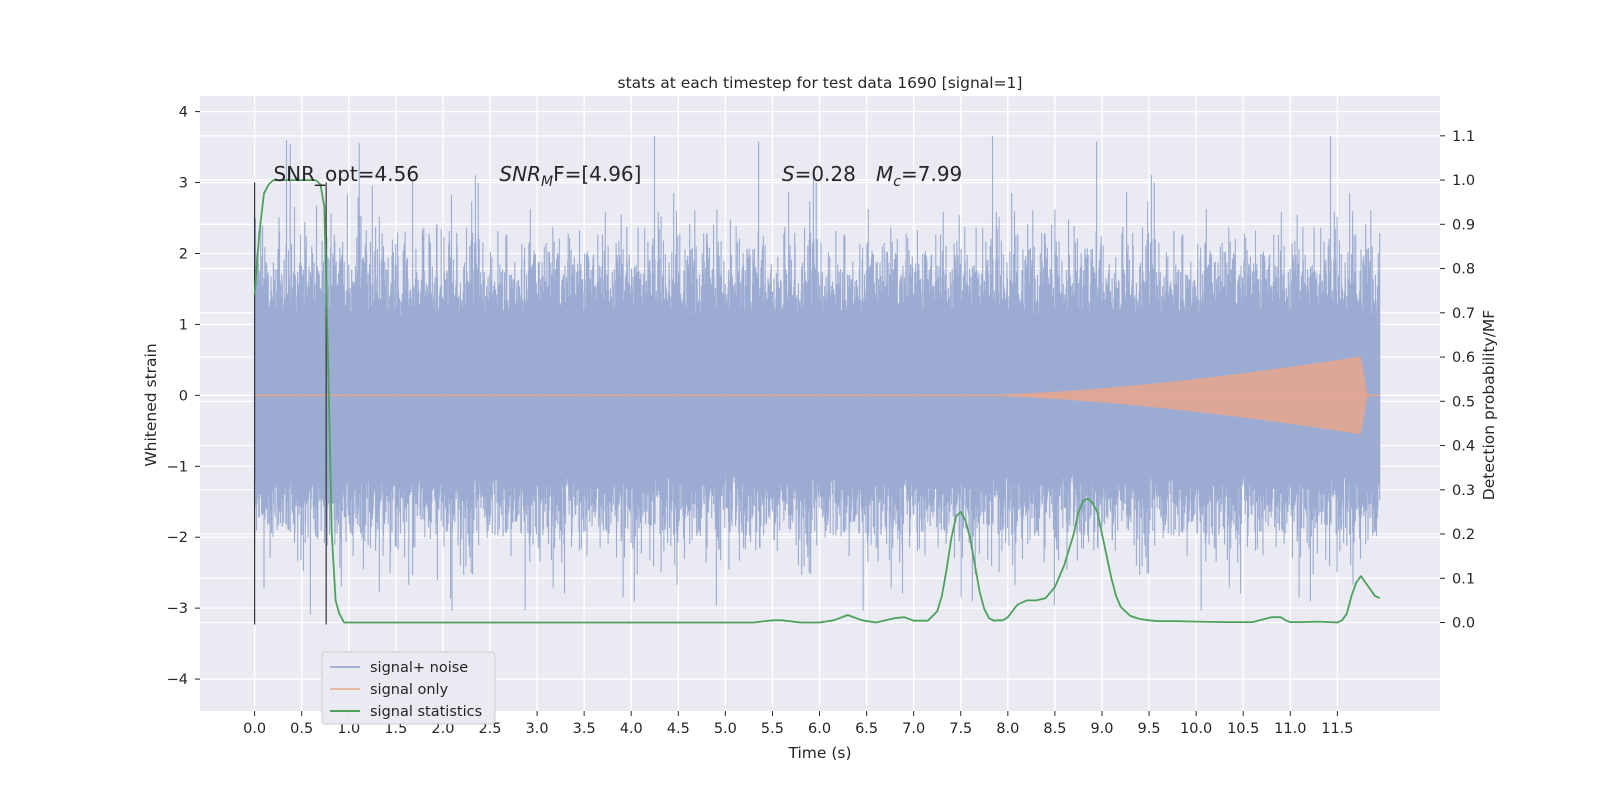 This screenshot has height=800, width=1600. What do you see at coordinates (1463, 447) in the screenshot?
I see `y-right-tick-label: 0.4` at bounding box center [1463, 447].